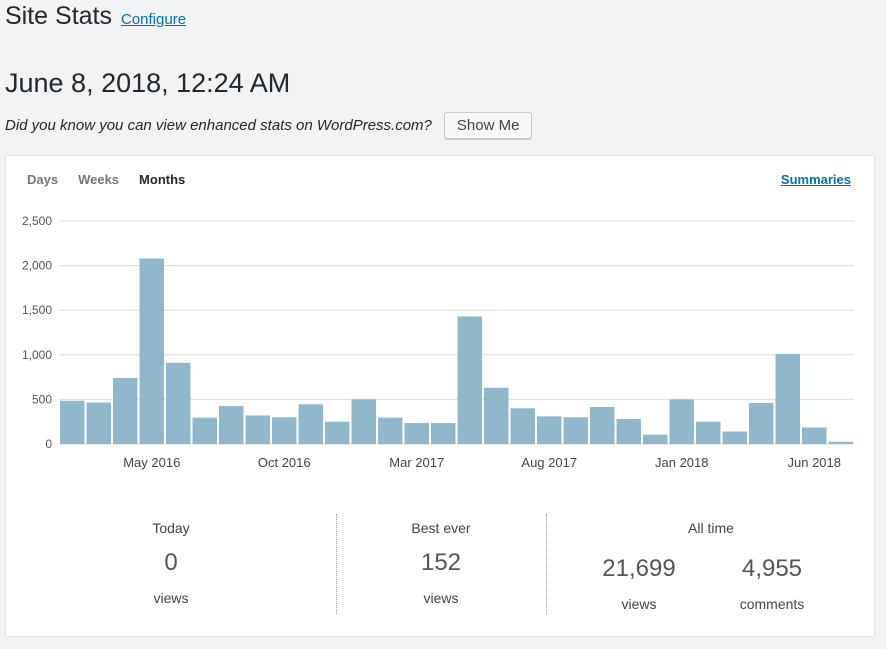  I want to click on all-time-summary: All time 21,699 views 4,955 comments, so click(711, 564).